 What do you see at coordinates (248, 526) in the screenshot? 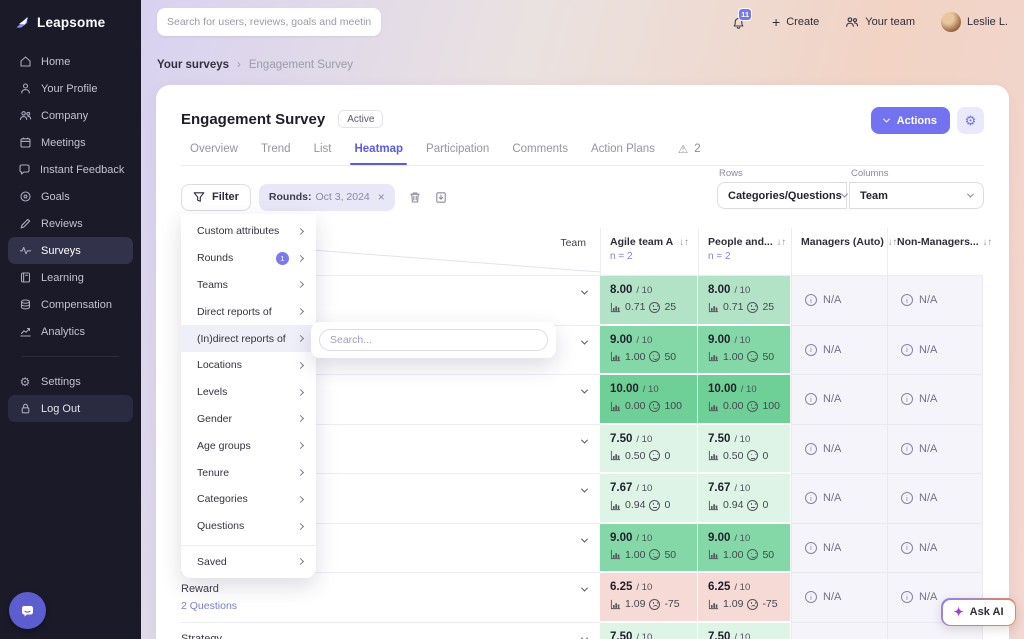
I see `filter-item-questions: Questions` at bounding box center [248, 526].